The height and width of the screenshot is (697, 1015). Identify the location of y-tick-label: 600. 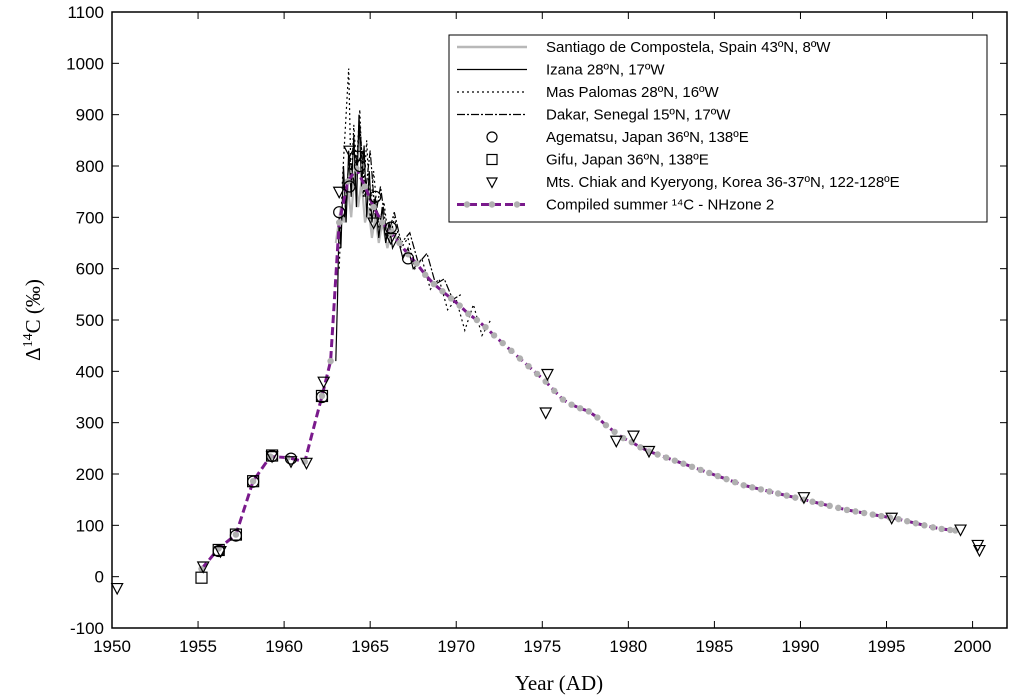
(90, 269).